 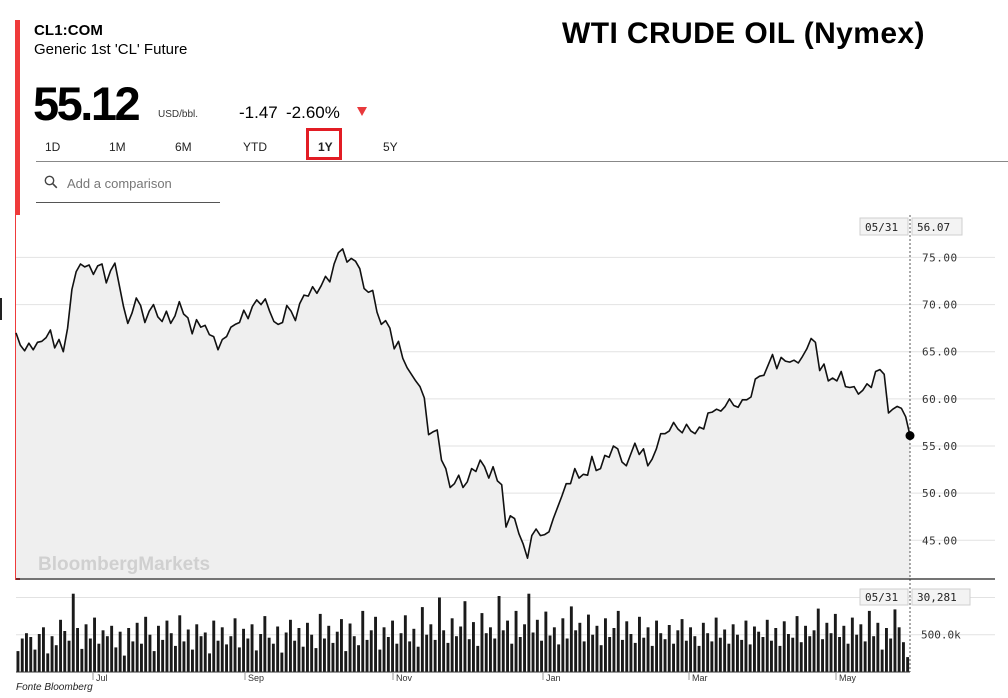 What do you see at coordinates (53, 147) in the screenshot?
I see `range-tab-1d: 1D` at bounding box center [53, 147].